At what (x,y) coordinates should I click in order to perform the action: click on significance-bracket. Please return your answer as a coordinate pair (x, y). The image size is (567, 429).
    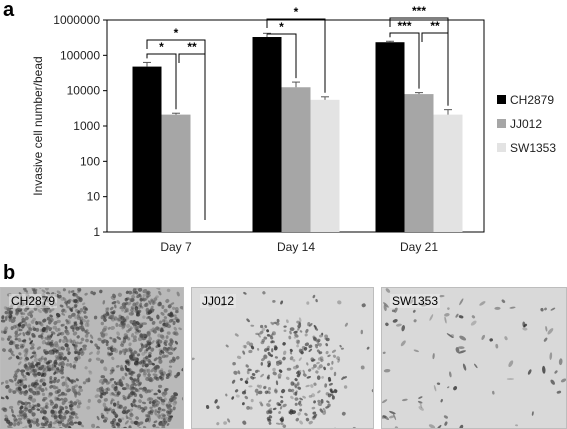
    Looking at the image, I should click on (404, 60).